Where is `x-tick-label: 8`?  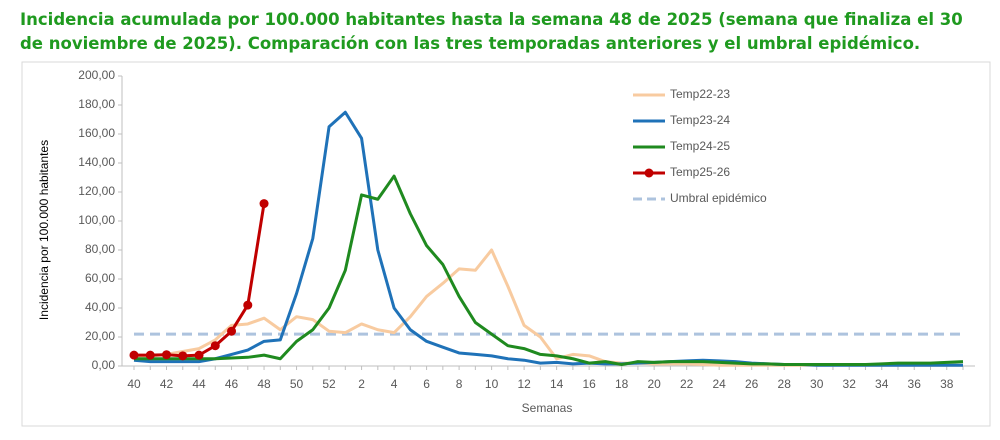
x-tick-label: 8 is located at coordinates (459, 384).